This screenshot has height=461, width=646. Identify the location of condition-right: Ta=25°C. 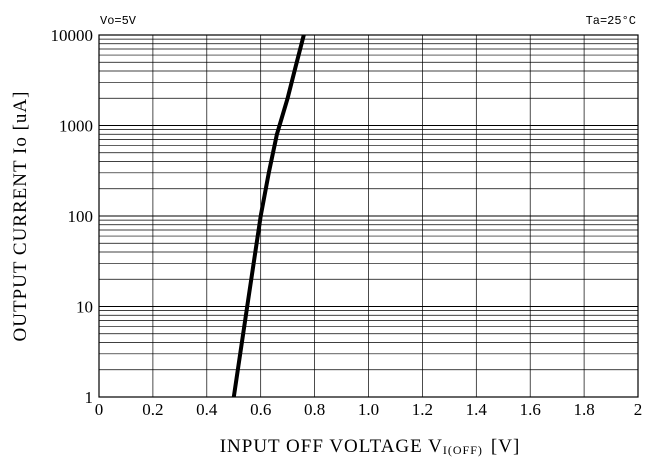
(611, 21).